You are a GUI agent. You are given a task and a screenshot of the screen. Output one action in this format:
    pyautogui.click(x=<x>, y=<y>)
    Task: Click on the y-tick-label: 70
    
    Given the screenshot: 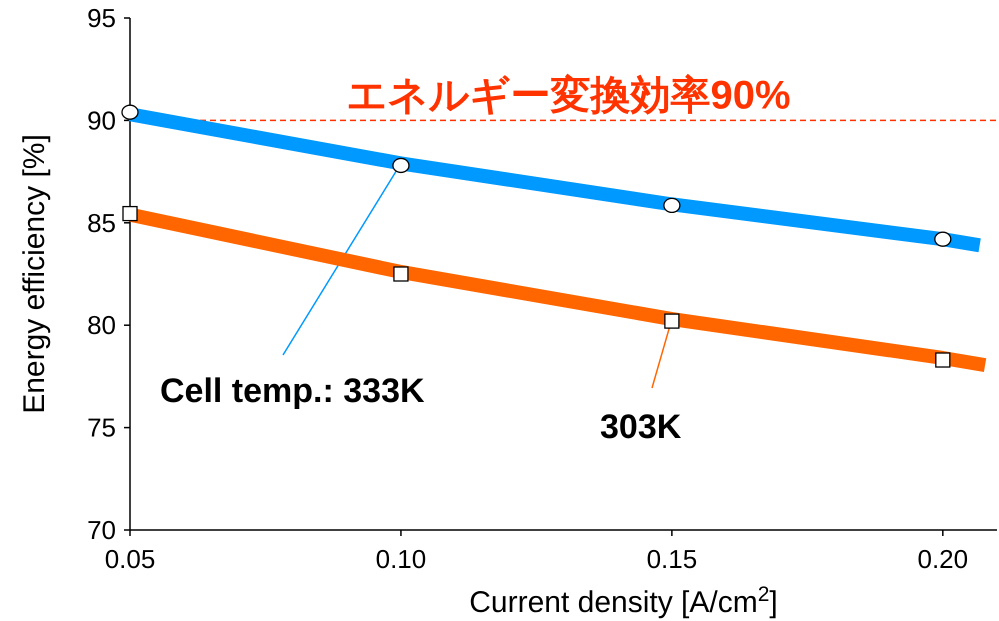 What is the action you would take?
    pyautogui.click(x=101, y=530)
    